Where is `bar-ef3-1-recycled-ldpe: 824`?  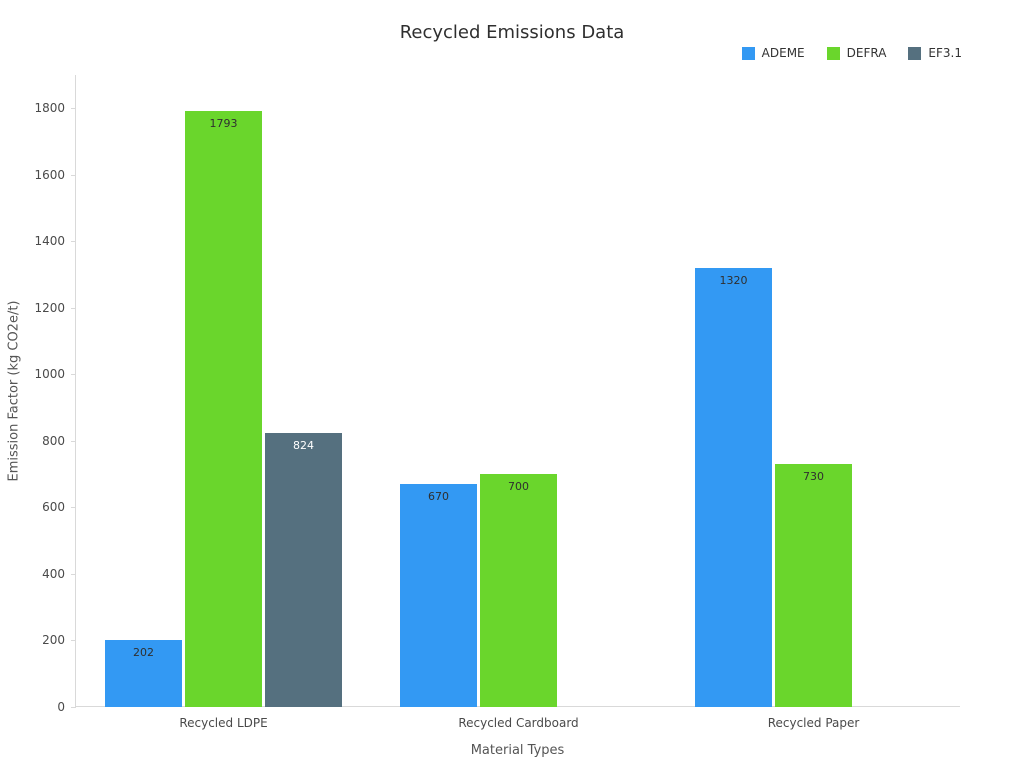
bar-ef3-1-recycled-ldpe: 824 is located at coordinates (303, 569).